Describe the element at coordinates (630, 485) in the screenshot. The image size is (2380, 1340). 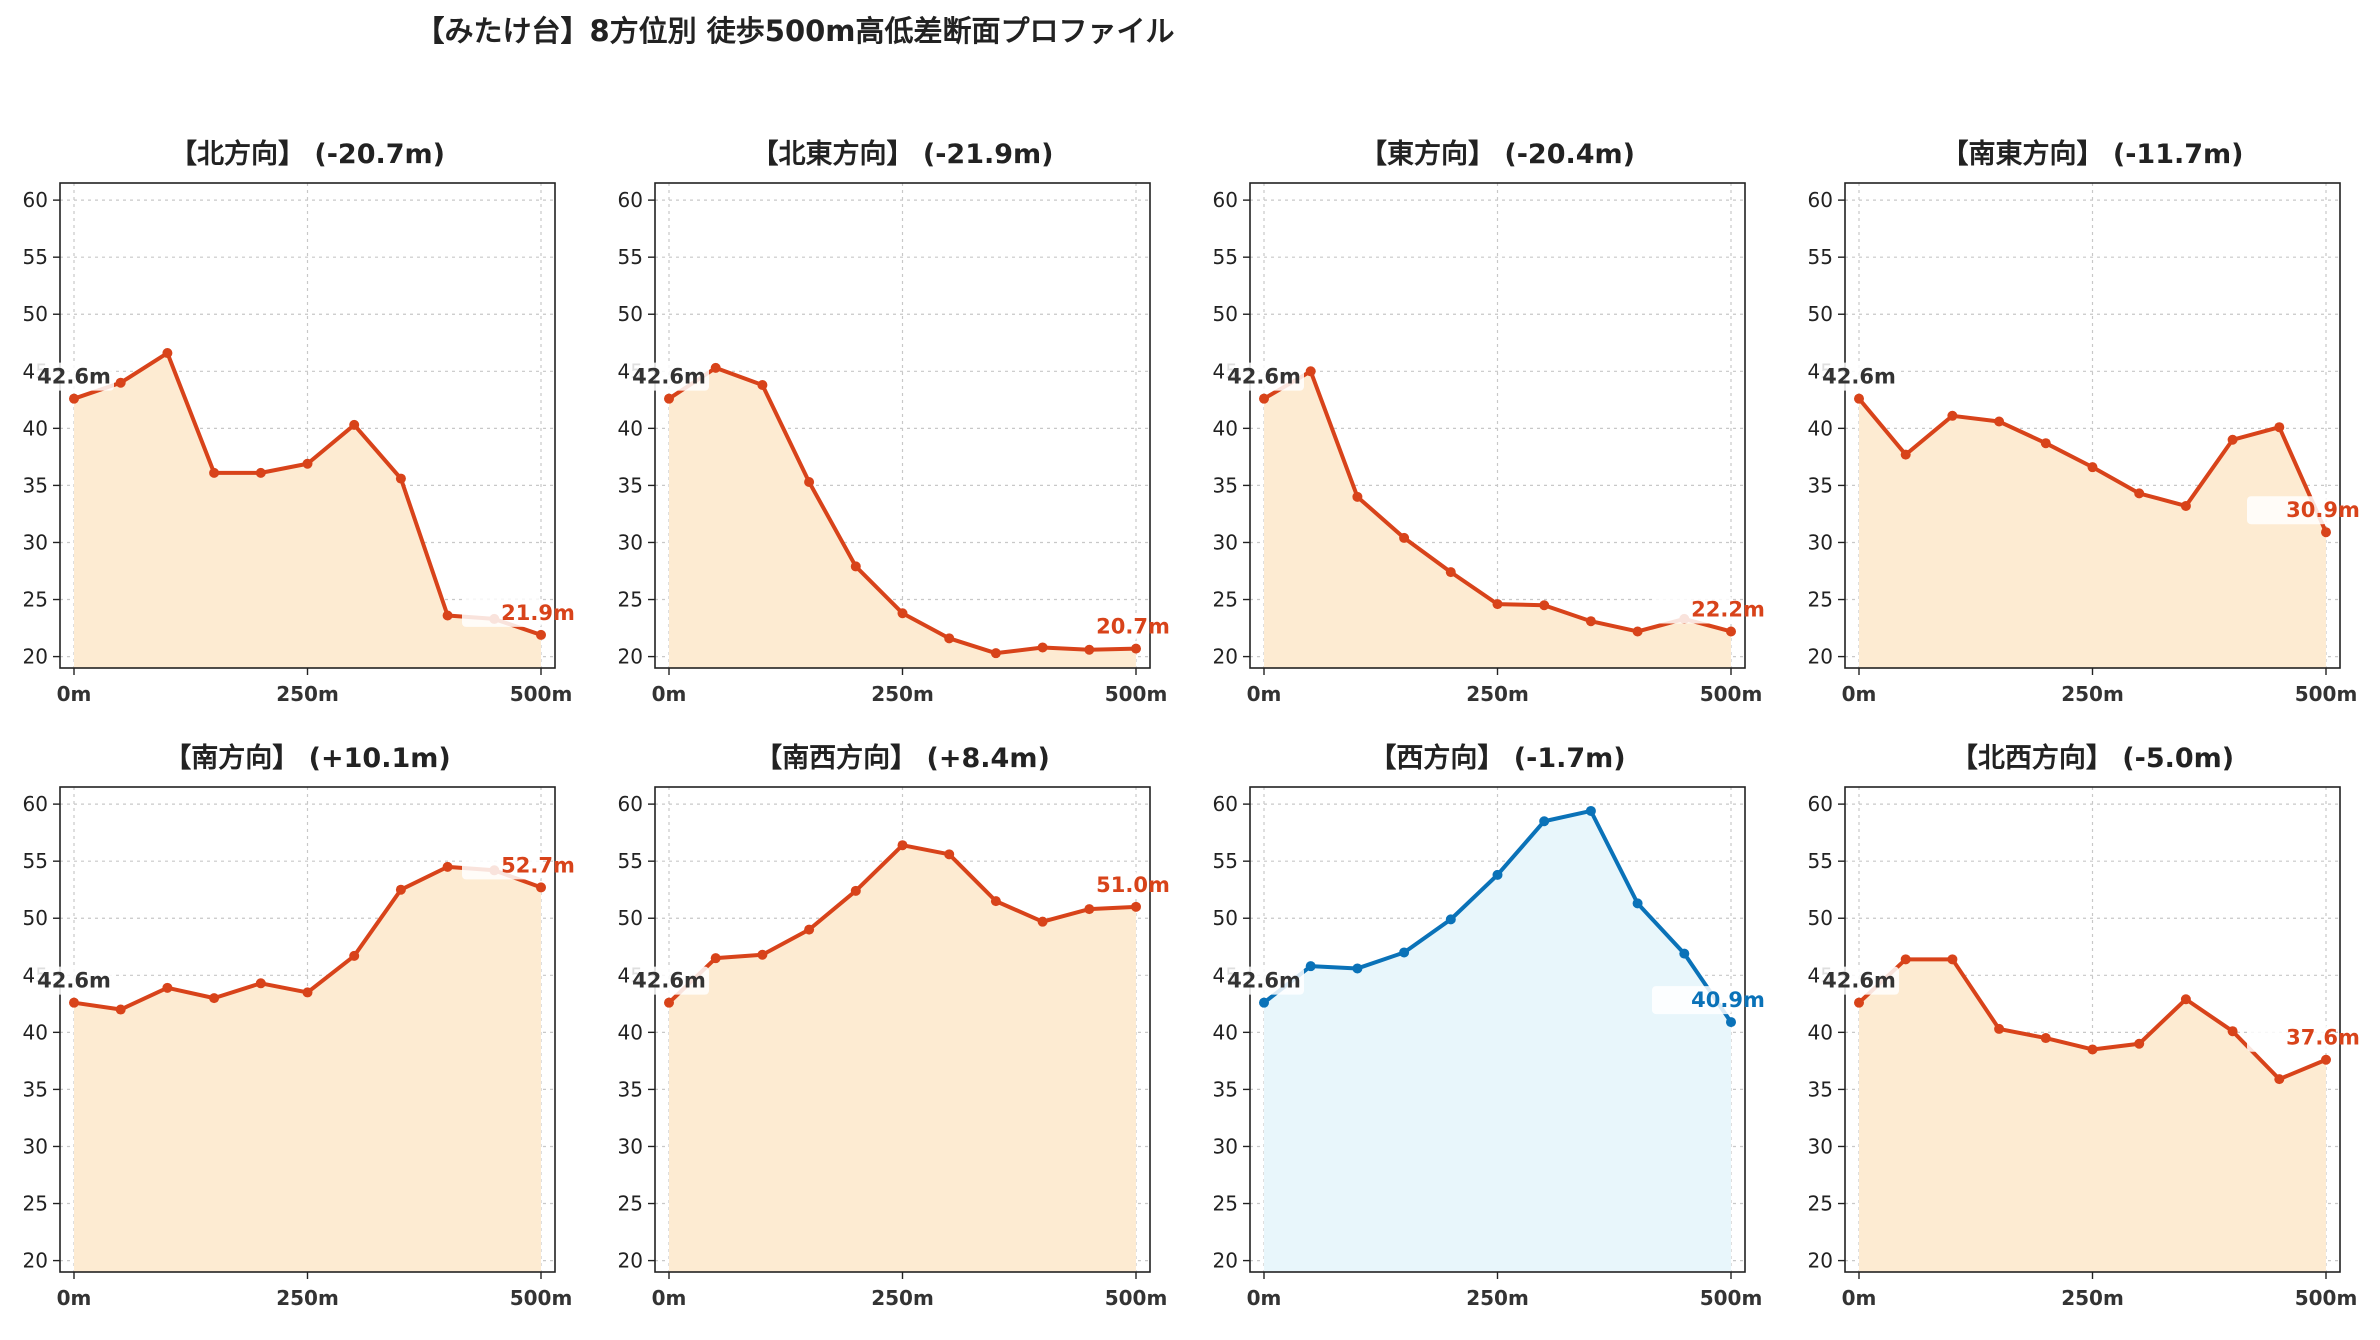
I see `y-tick-label: 35` at that location.